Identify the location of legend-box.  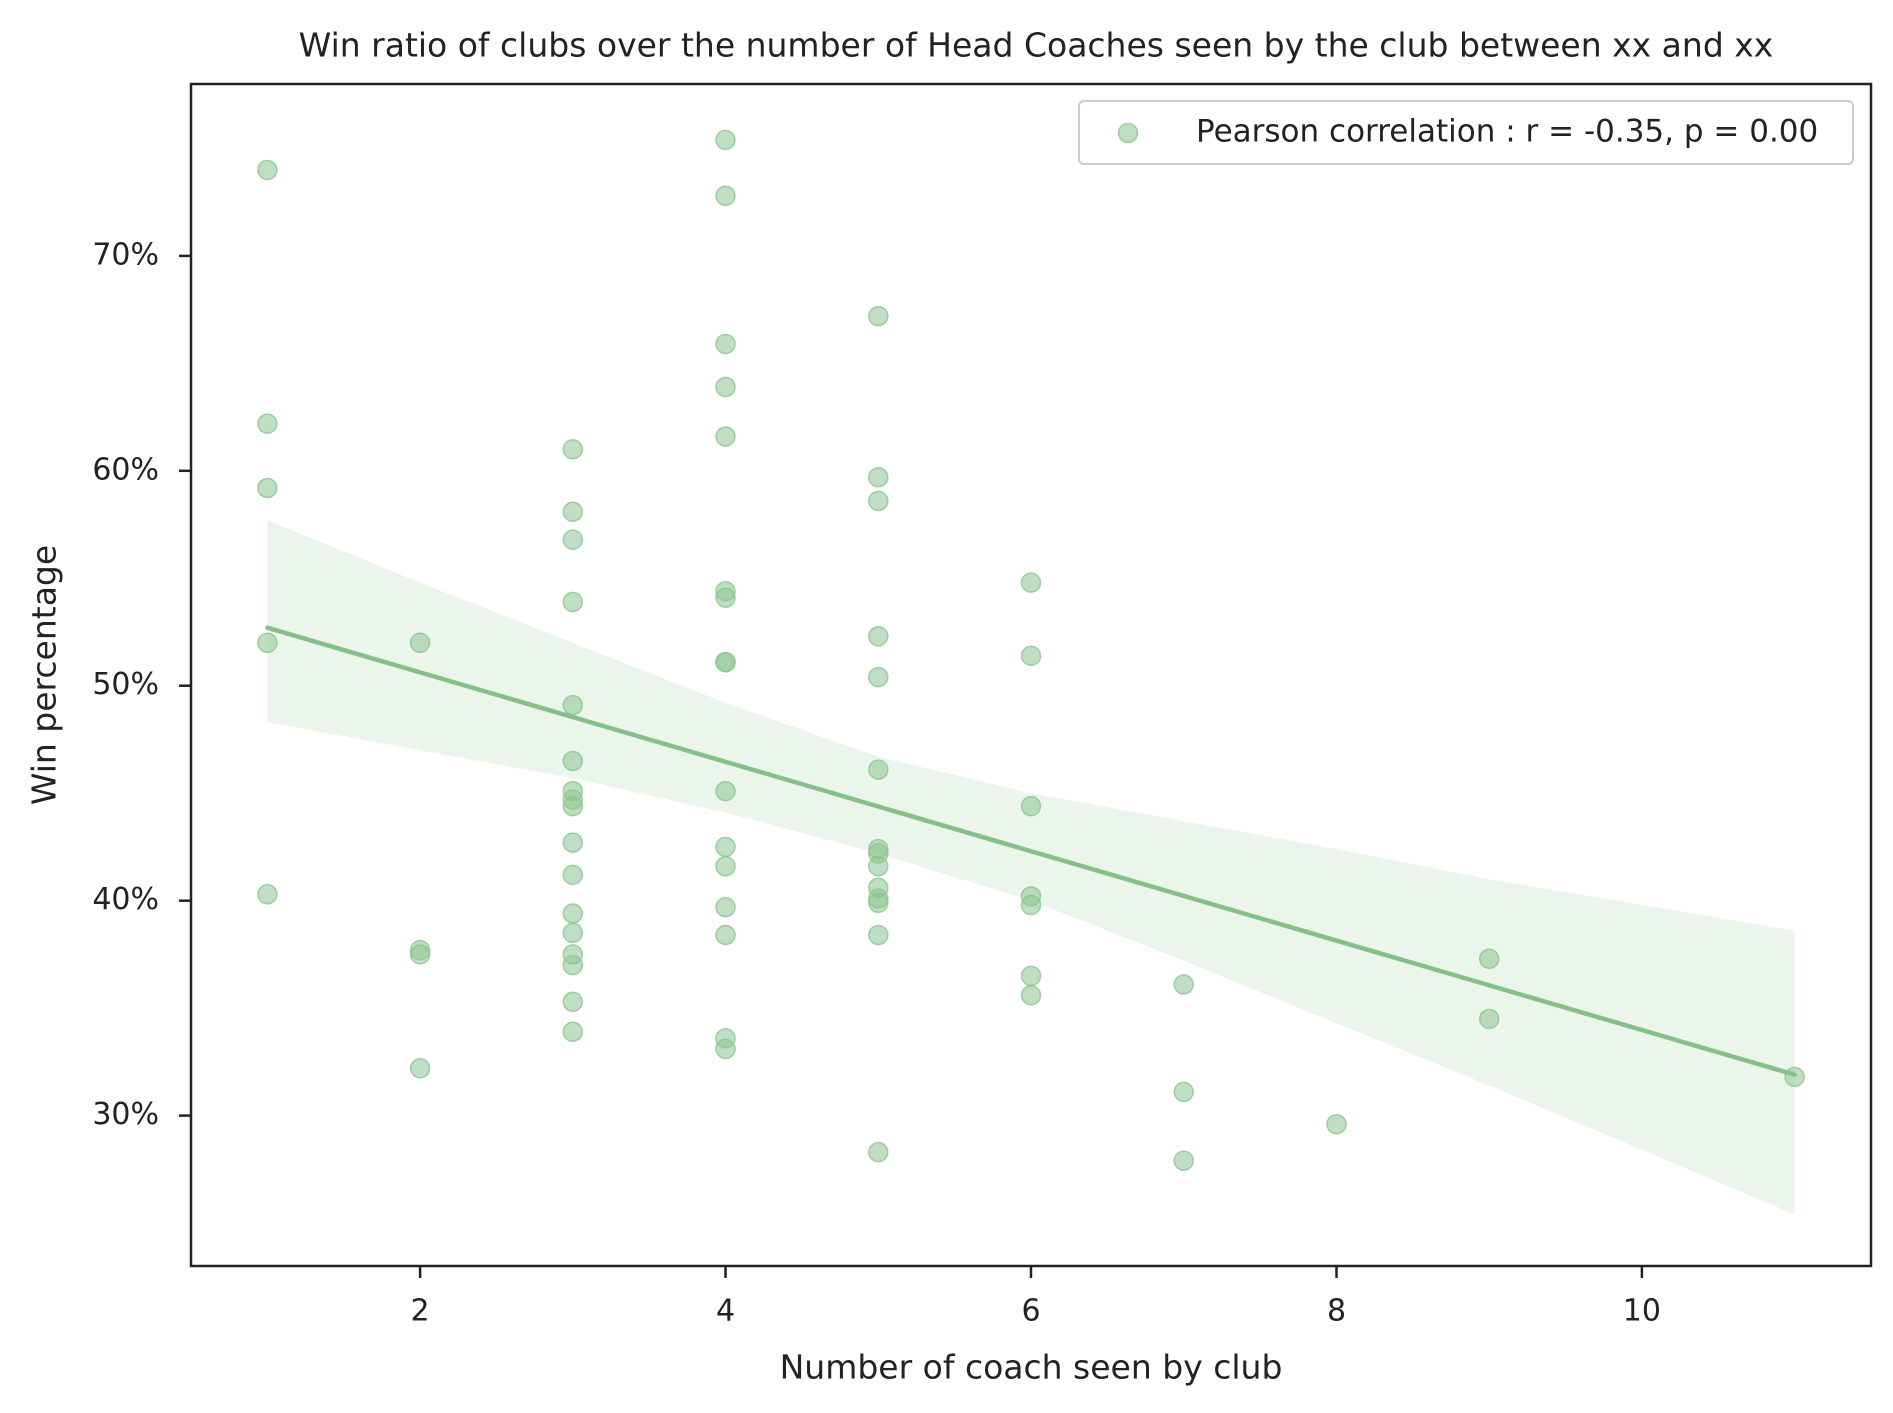
(1466, 132).